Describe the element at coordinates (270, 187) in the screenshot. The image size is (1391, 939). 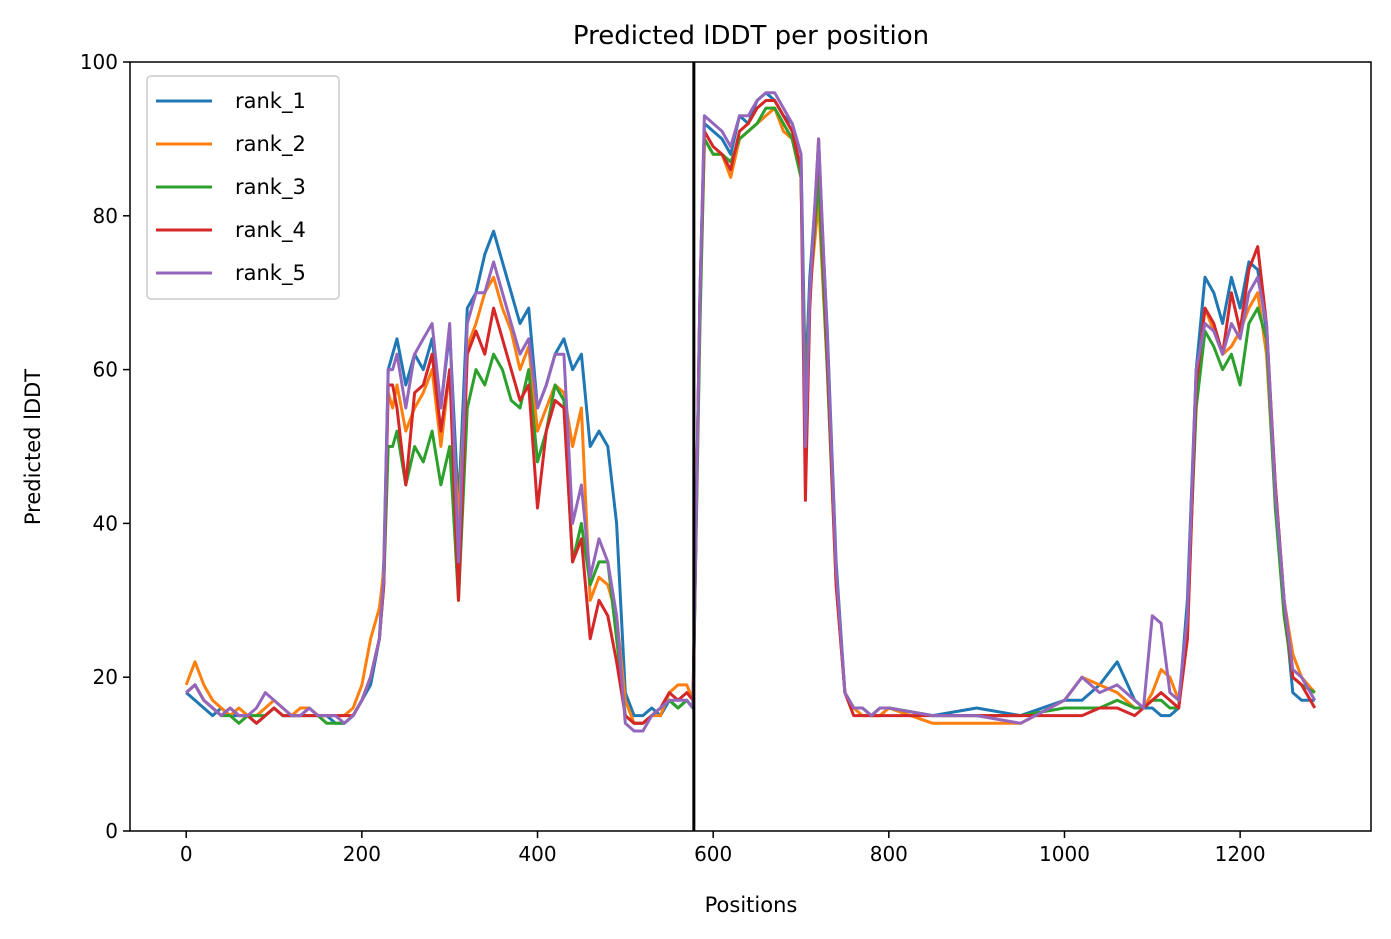
I see `legend-label-rank-3: rank_3` at that location.